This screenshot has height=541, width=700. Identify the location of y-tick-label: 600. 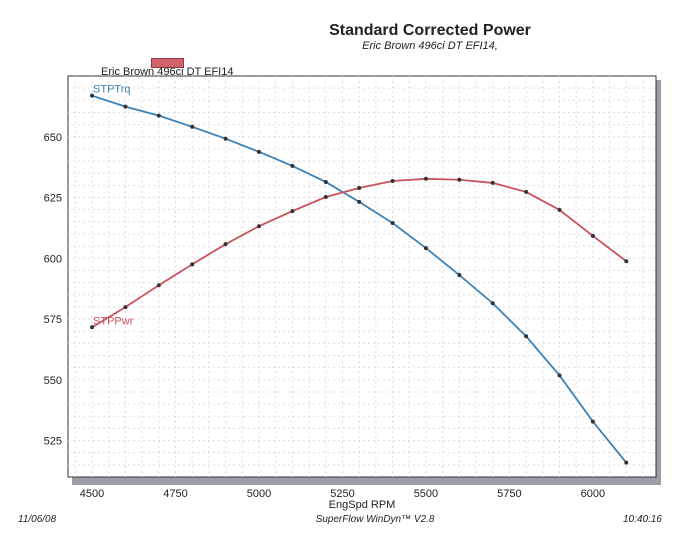
(53, 259).